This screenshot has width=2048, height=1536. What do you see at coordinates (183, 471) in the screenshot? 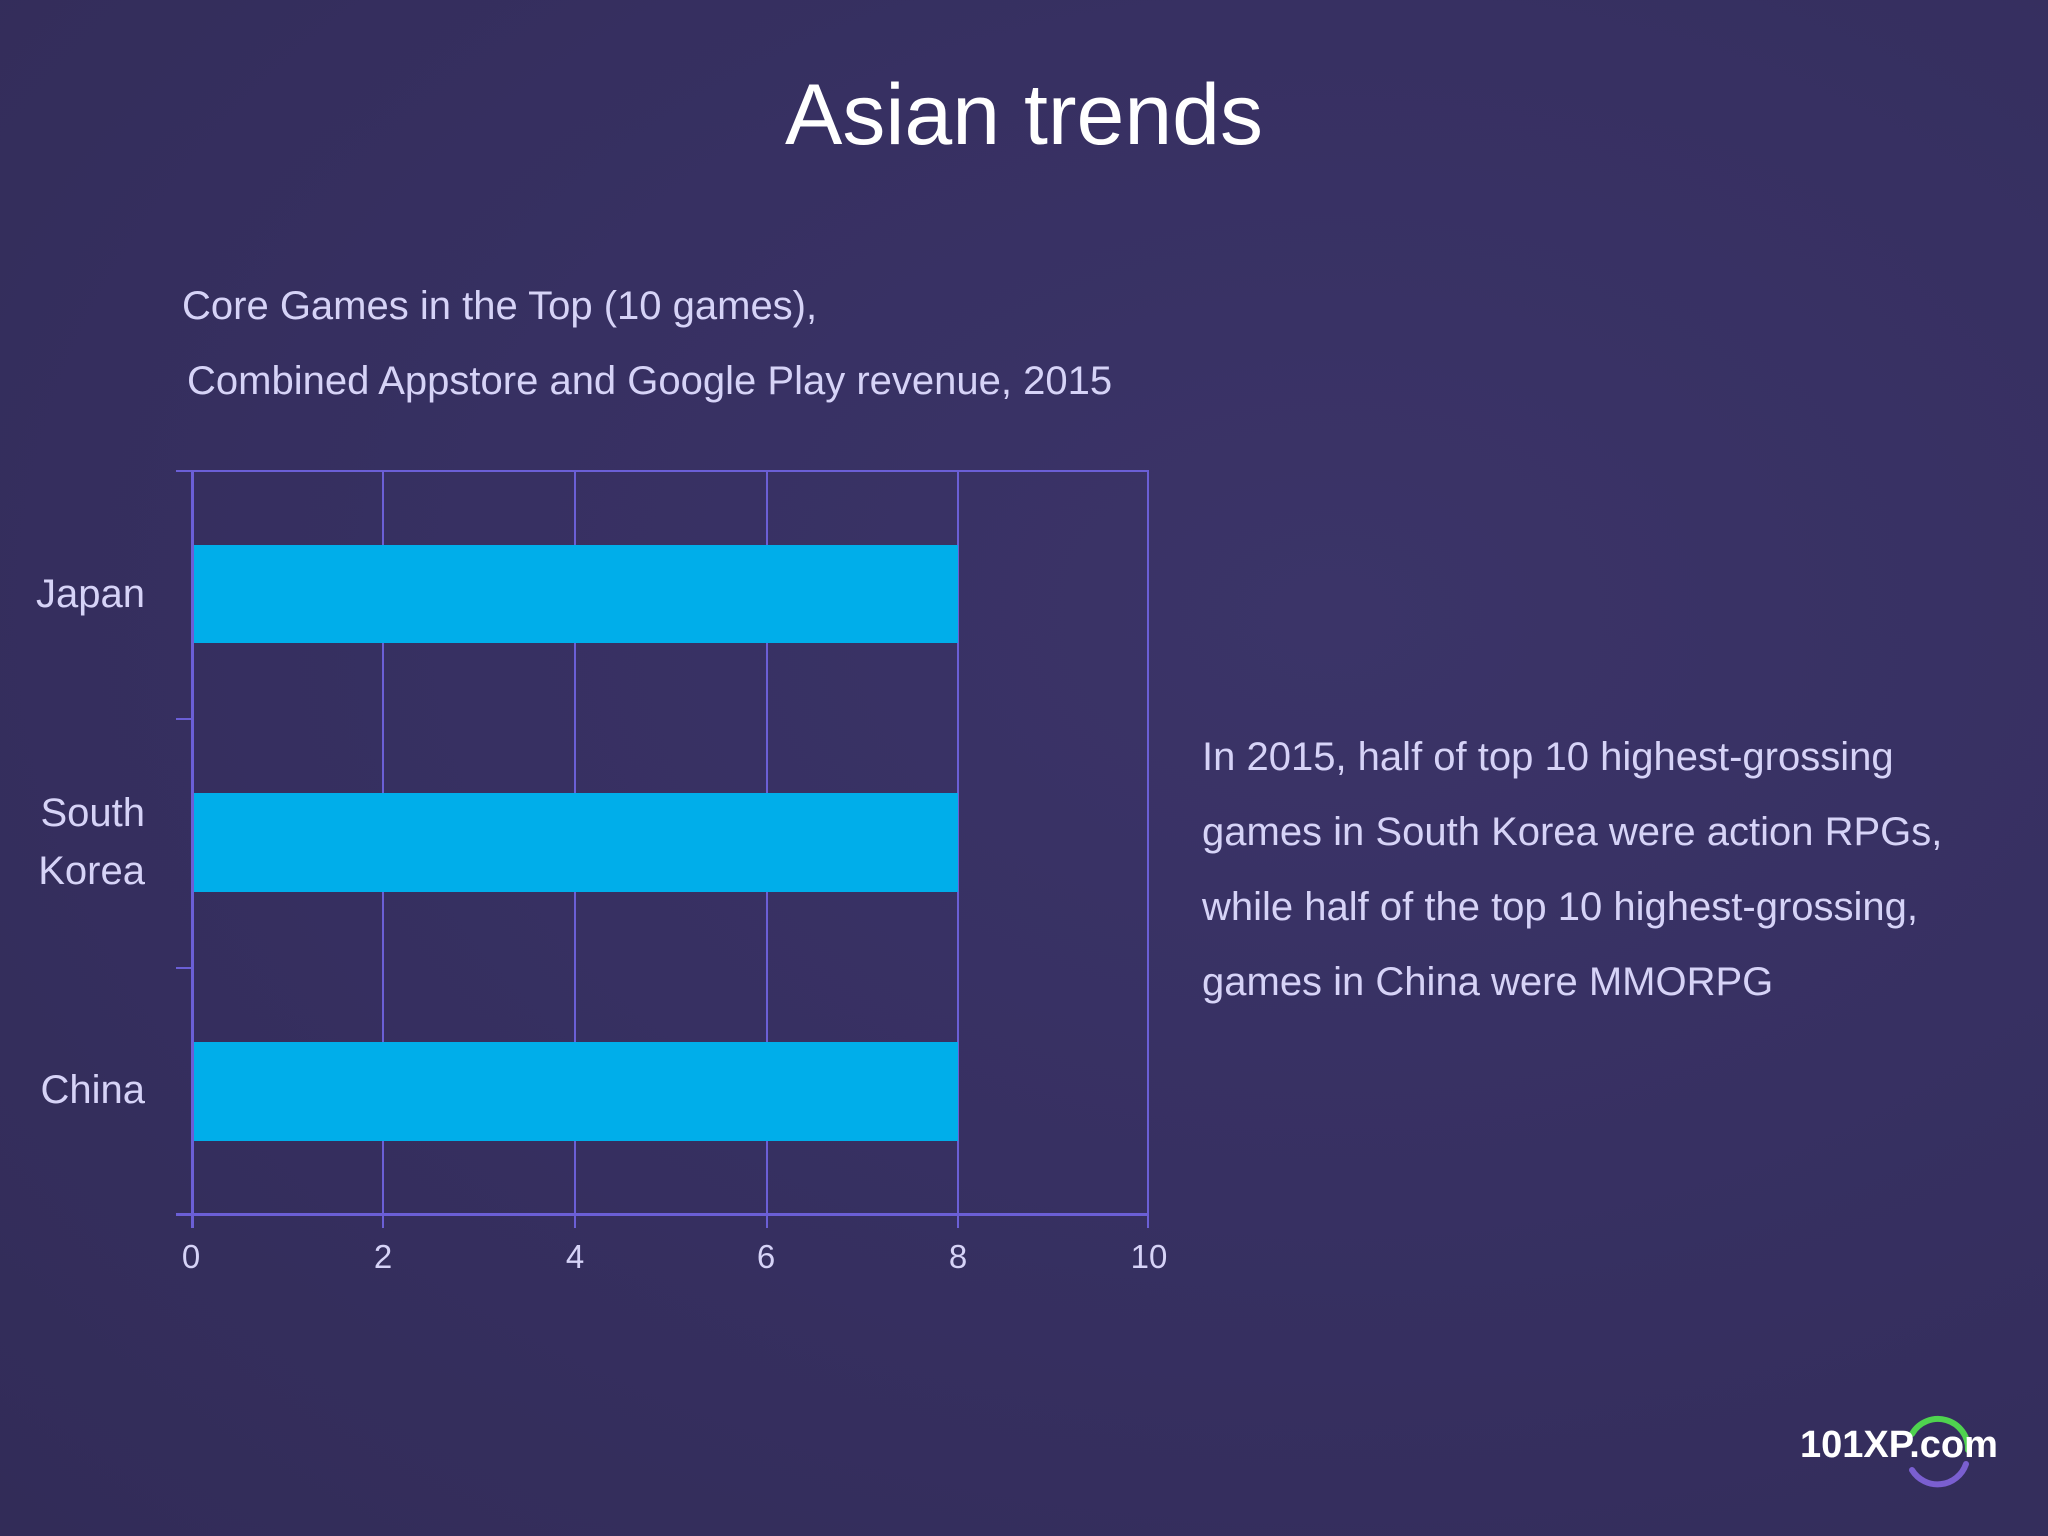
I see `category-tick-top` at bounding box center [183, 471].